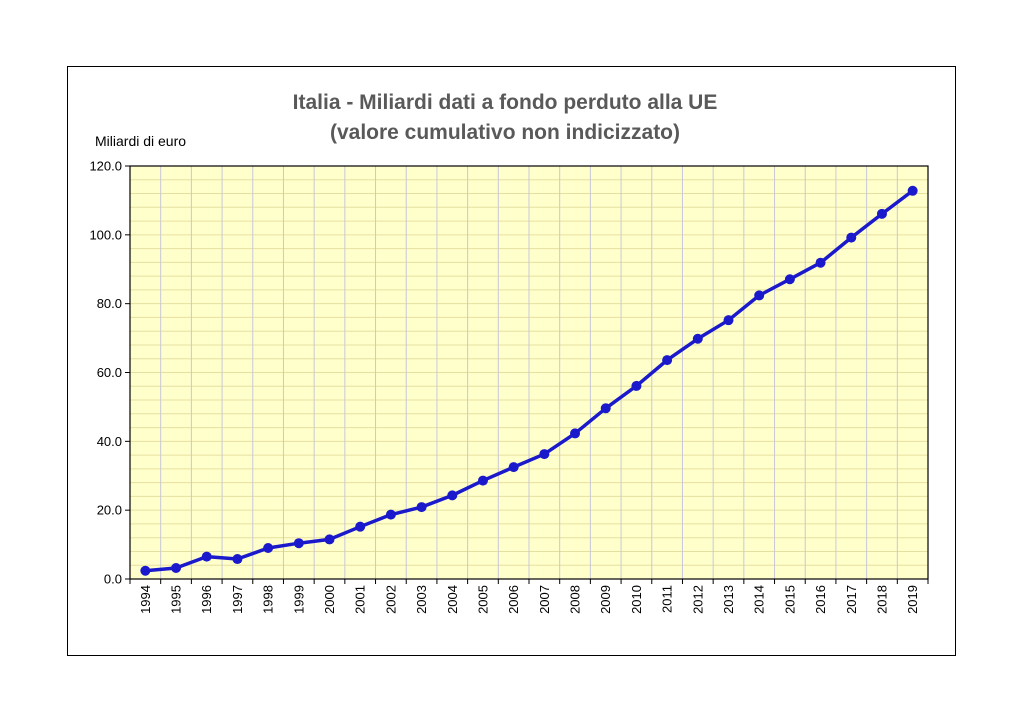  I want to click on x-tick-label: 1998, so click(268, 599).